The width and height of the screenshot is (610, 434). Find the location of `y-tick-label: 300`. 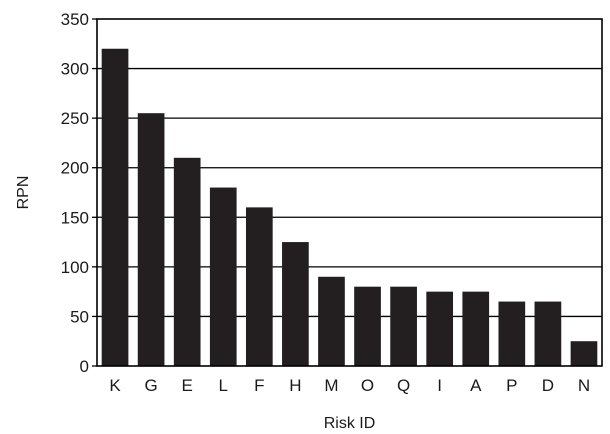

y-tick-label: 300 is located at coordinates (75, 69).